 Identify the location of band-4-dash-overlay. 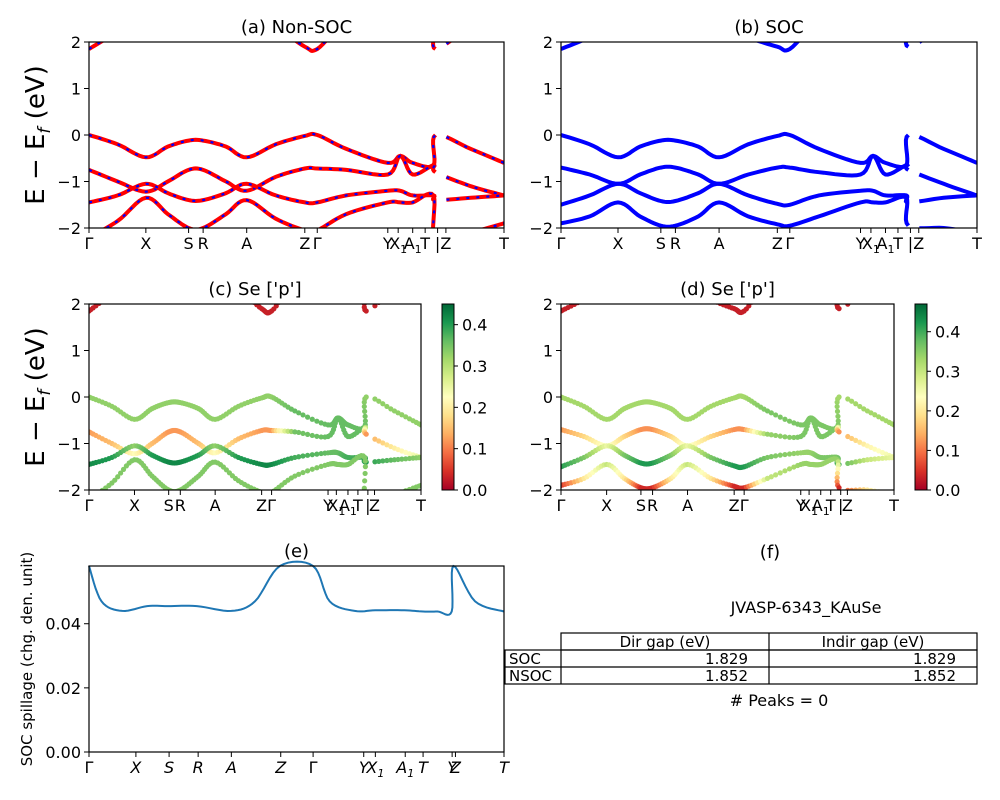
(448, 43).